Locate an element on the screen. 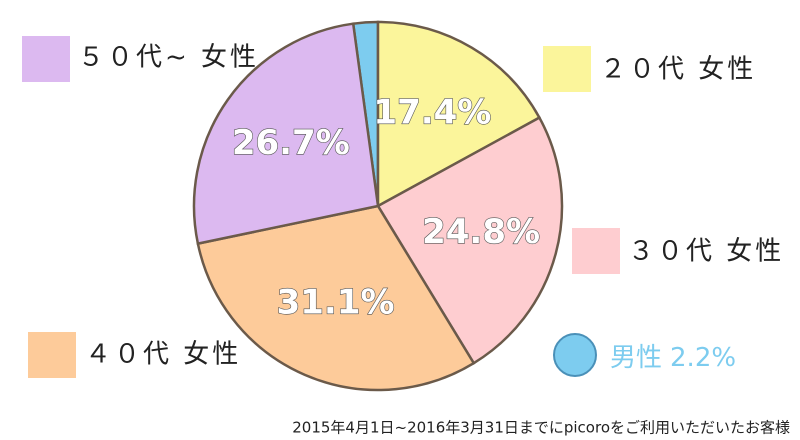  data-label: 26.7% is located at coordinates (291, 143).